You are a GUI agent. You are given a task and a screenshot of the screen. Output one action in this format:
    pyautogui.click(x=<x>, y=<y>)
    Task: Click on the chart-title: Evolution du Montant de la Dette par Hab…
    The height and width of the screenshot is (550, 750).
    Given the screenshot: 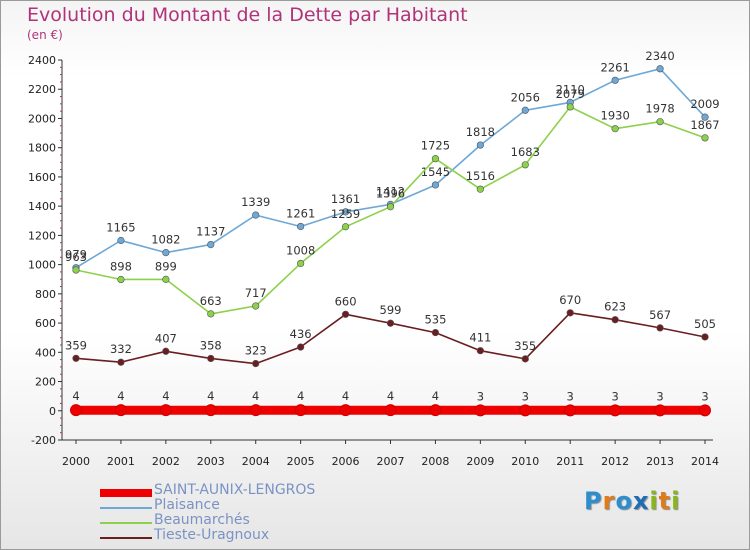 What is the action you would take?
    pyautogui.click(x=247, y=15)
    